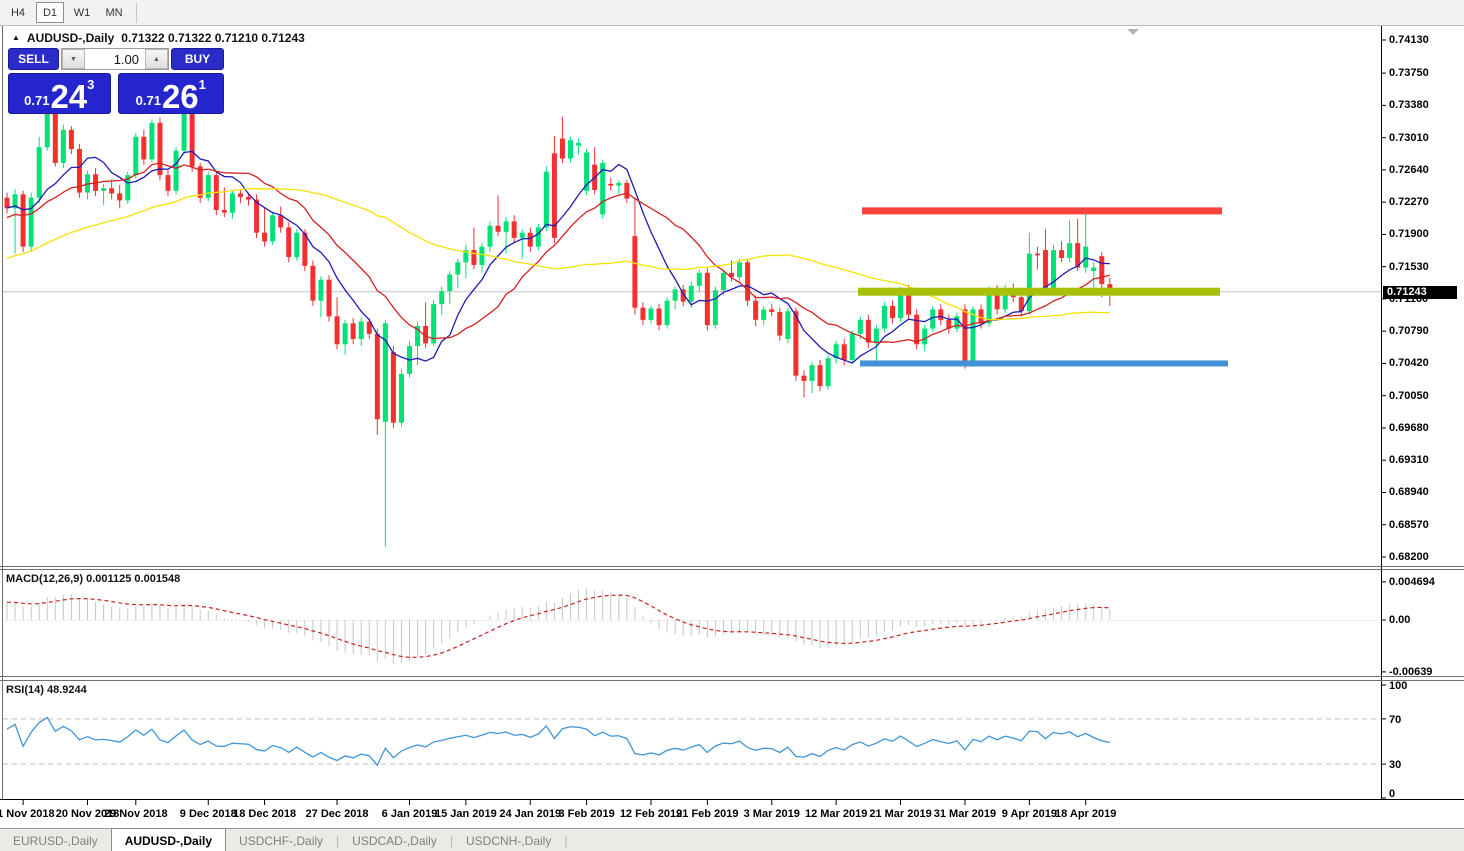 The width and height of the screenshot is (1464, 851). What do you see at coordinates (1044, 363) in the screenshot?
I see `level-support` at bounding box center [1044, 363].